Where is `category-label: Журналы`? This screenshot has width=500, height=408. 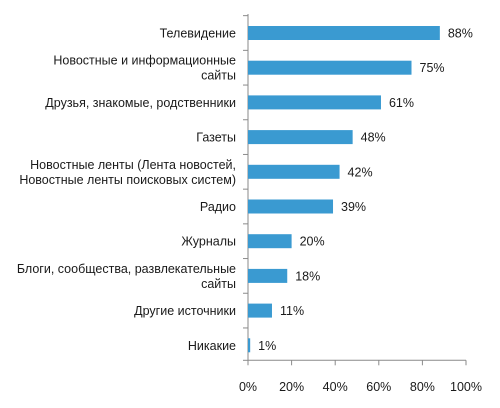
category-label: Журналы is located at coordinates (208, 242).